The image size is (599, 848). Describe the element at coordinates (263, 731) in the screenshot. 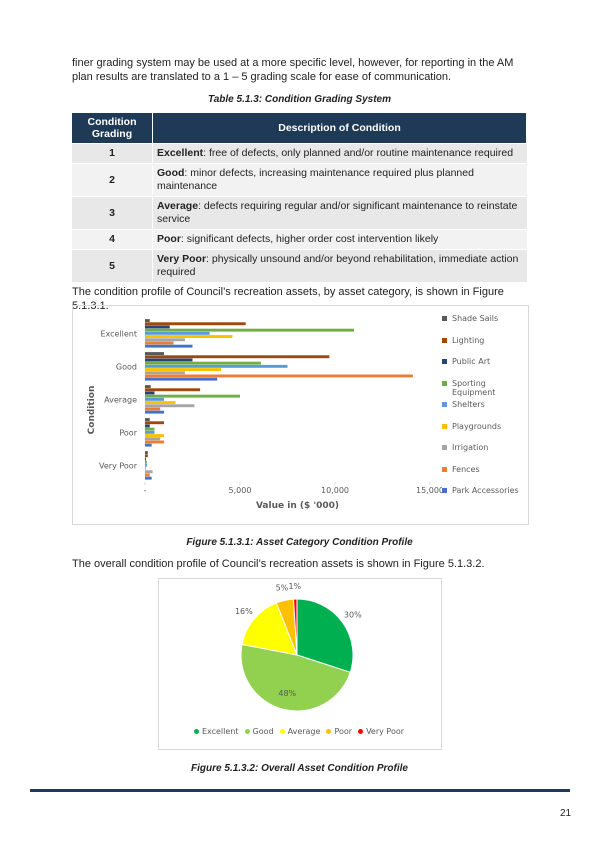

I see `legend-label: Good` at that location.